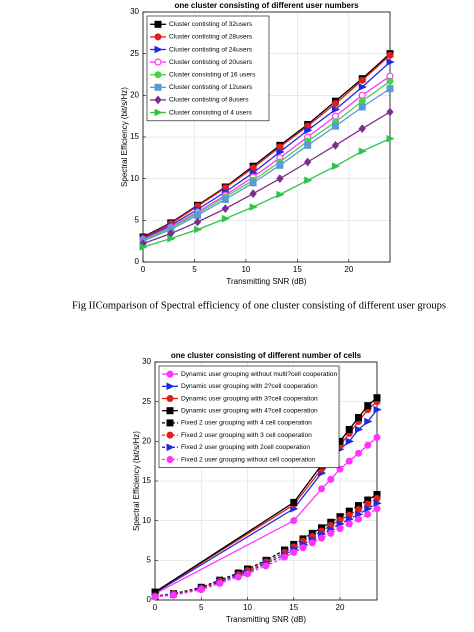 The width and height of the screenshot is (474, 632). Describe the element at coordinates (211, 112) in the screenshot. I see `legend-label: Cluster consisting of 4 users` at that location.